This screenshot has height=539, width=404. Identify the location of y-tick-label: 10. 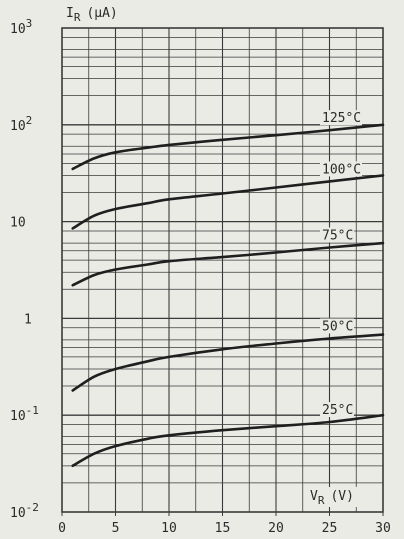
(18, 223).